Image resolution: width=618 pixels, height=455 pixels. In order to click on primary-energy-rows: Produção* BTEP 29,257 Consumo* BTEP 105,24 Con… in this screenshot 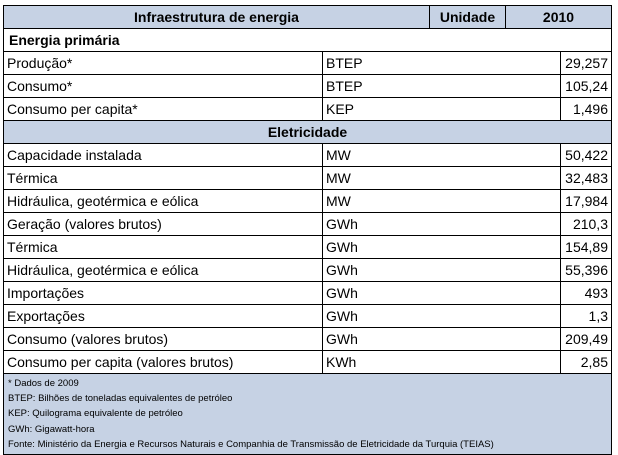, I will do `click(307, 86)`.